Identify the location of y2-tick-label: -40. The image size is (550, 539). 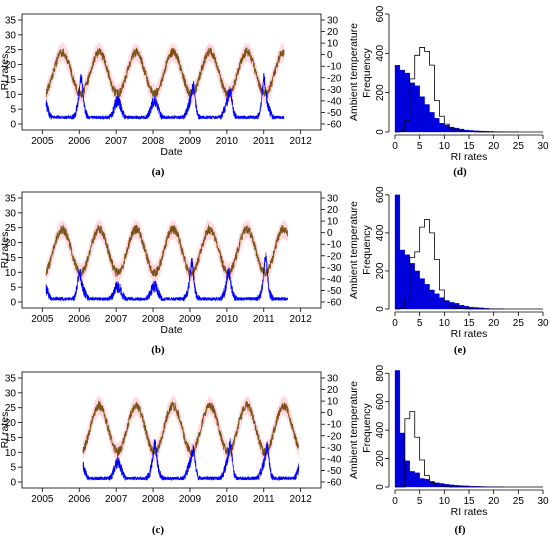
(334, 279).